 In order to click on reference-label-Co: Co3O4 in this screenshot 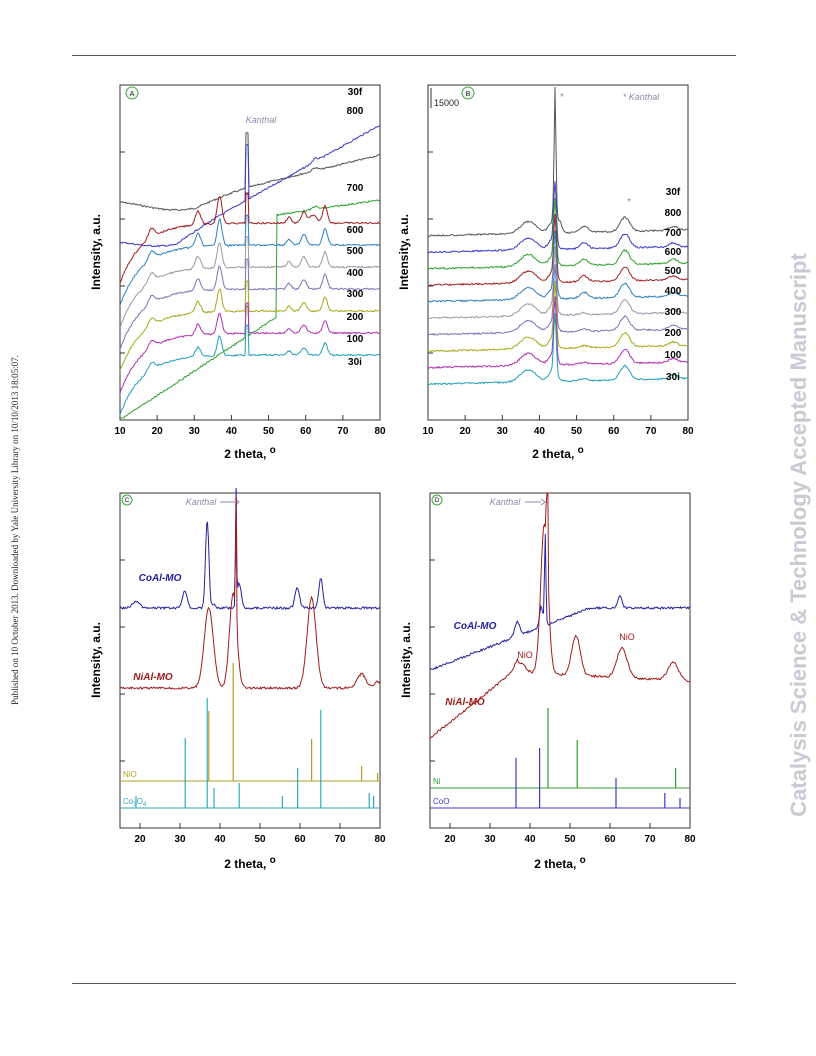, I will do `click(135, 802)`.